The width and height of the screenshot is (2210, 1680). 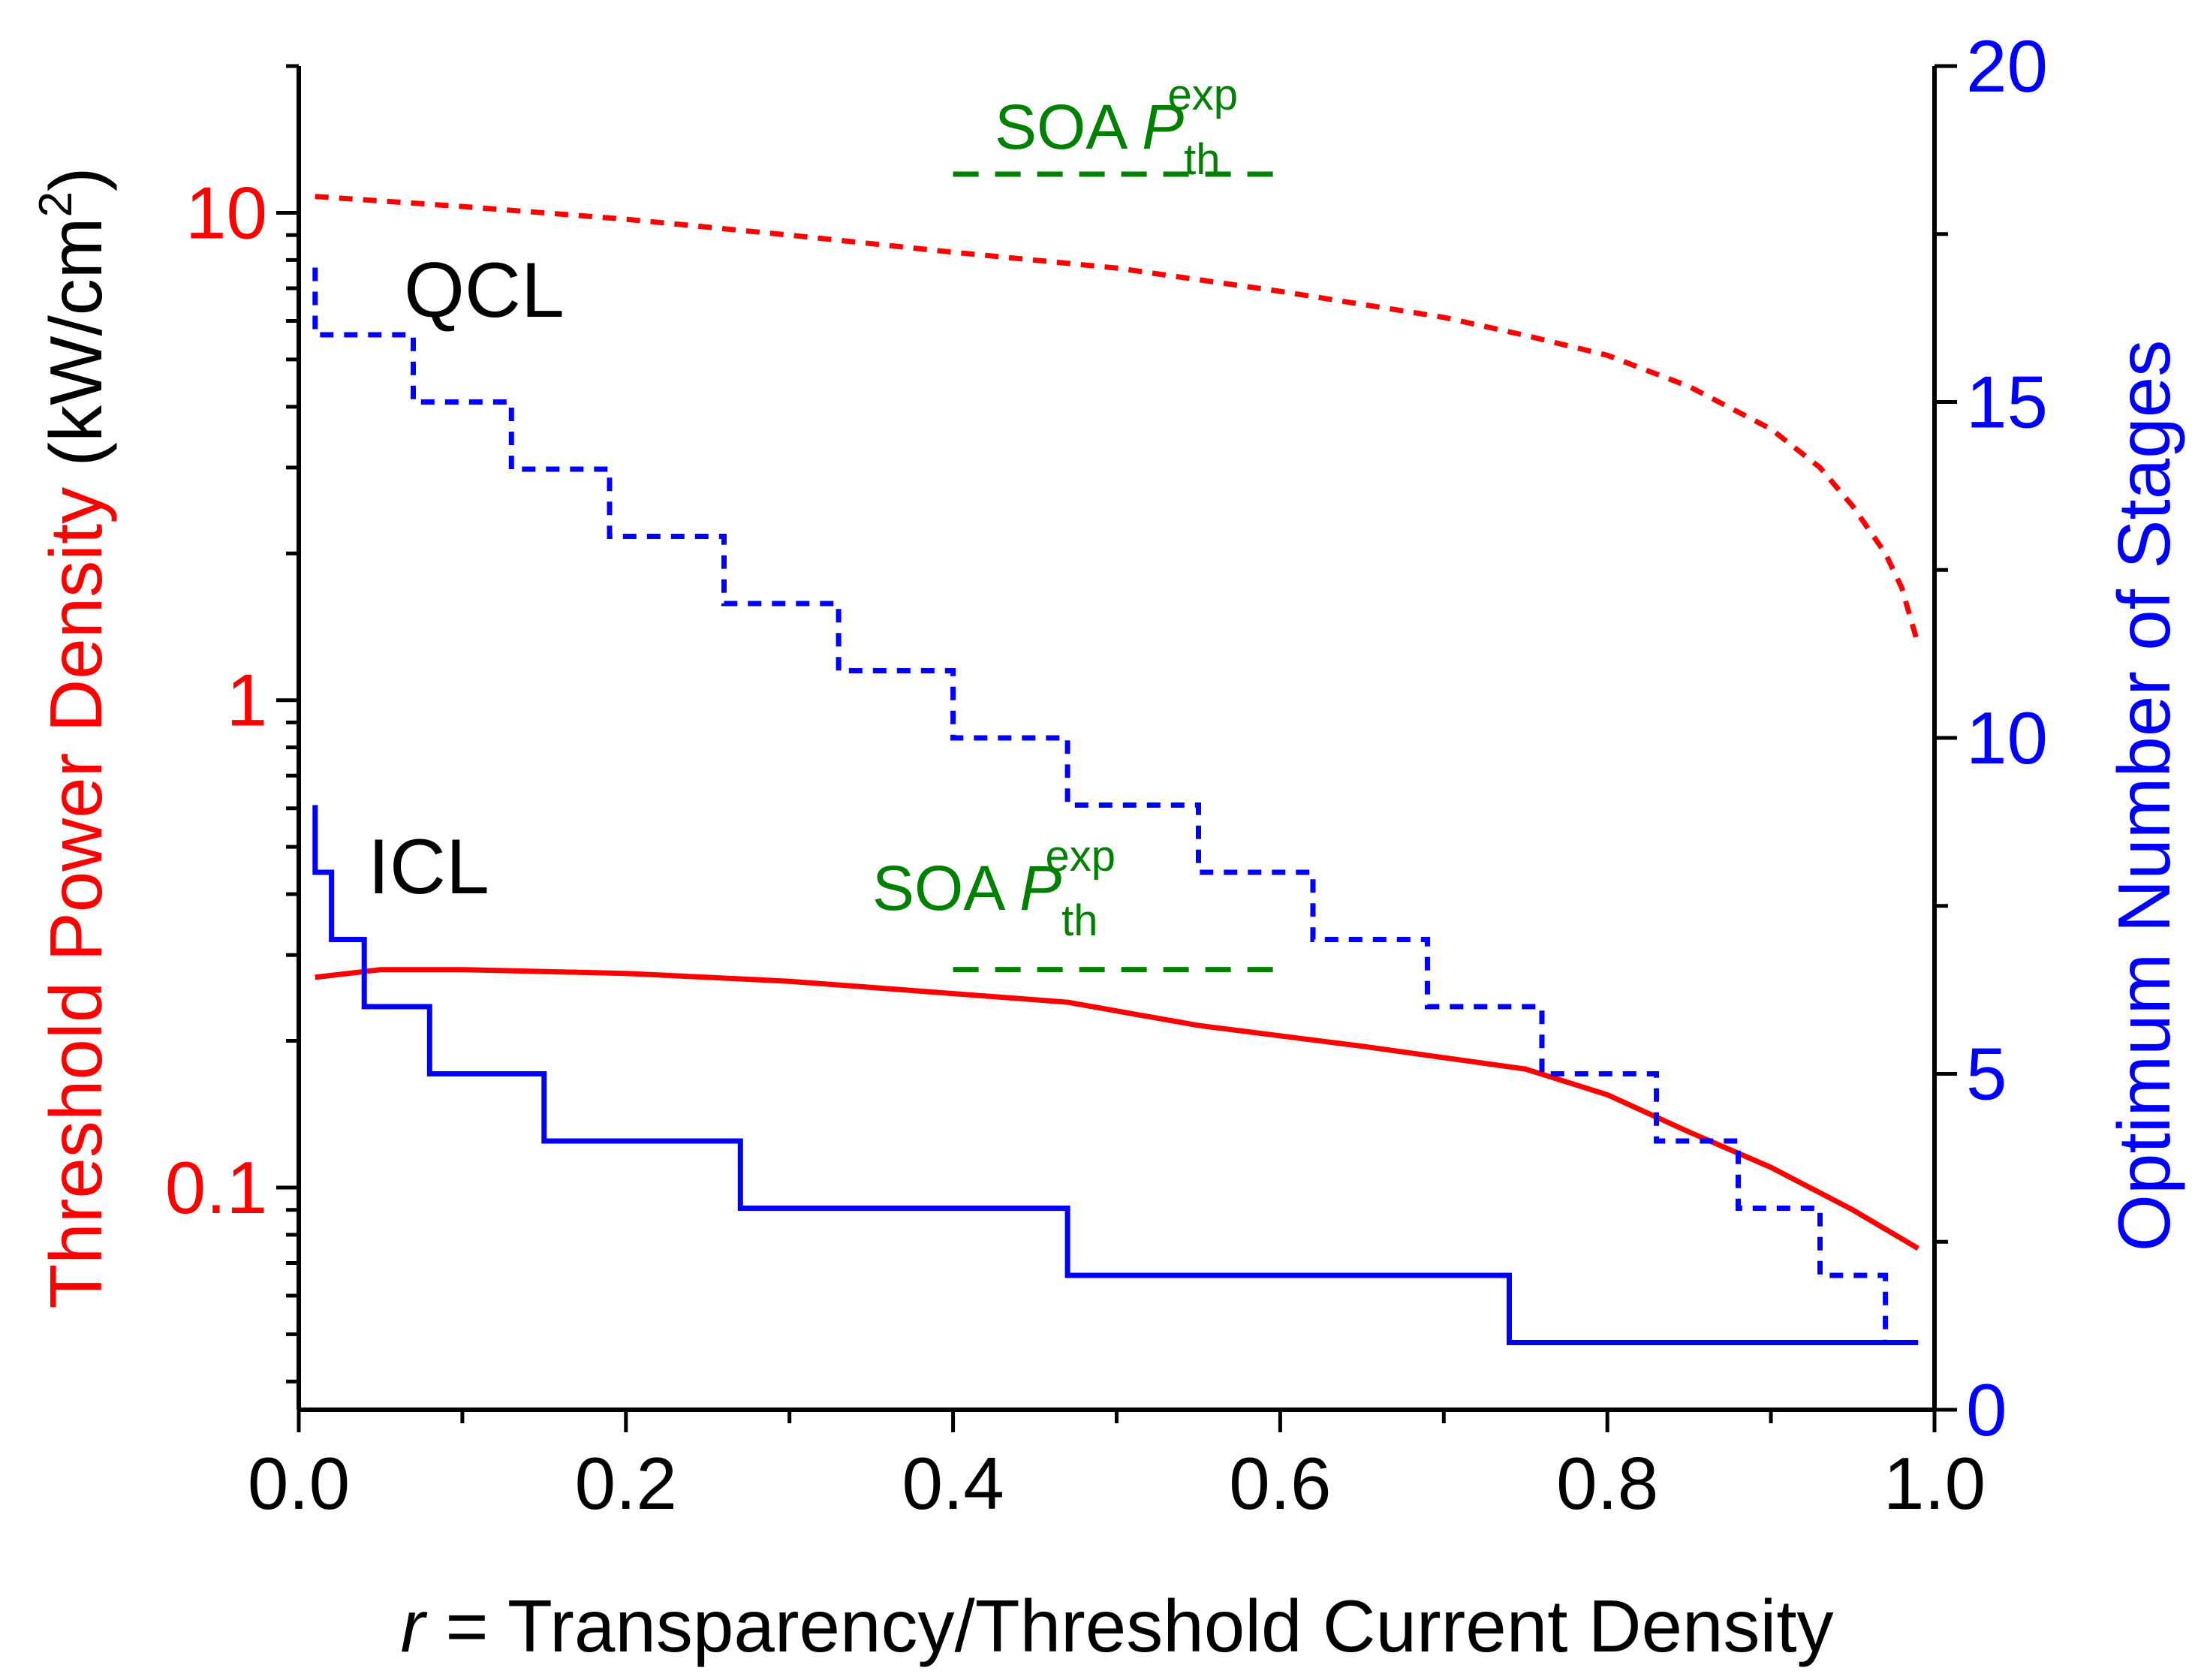 What do you see at coordinates (76, 342) in the screenshot?
I see `left-title-unit: (kW/cm` at bounding box center [76, 342].